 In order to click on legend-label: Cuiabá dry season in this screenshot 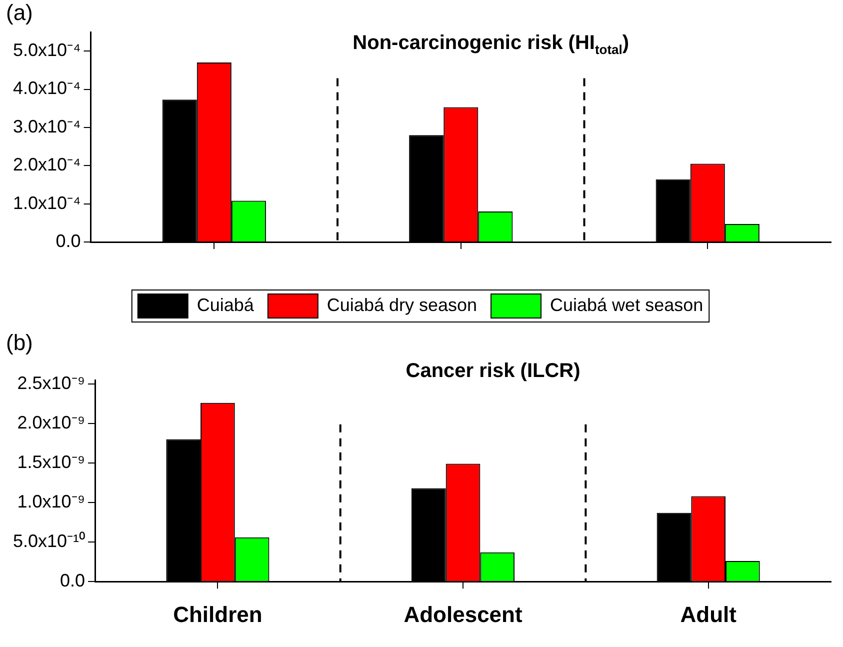, I will do `click(402, 304)`.